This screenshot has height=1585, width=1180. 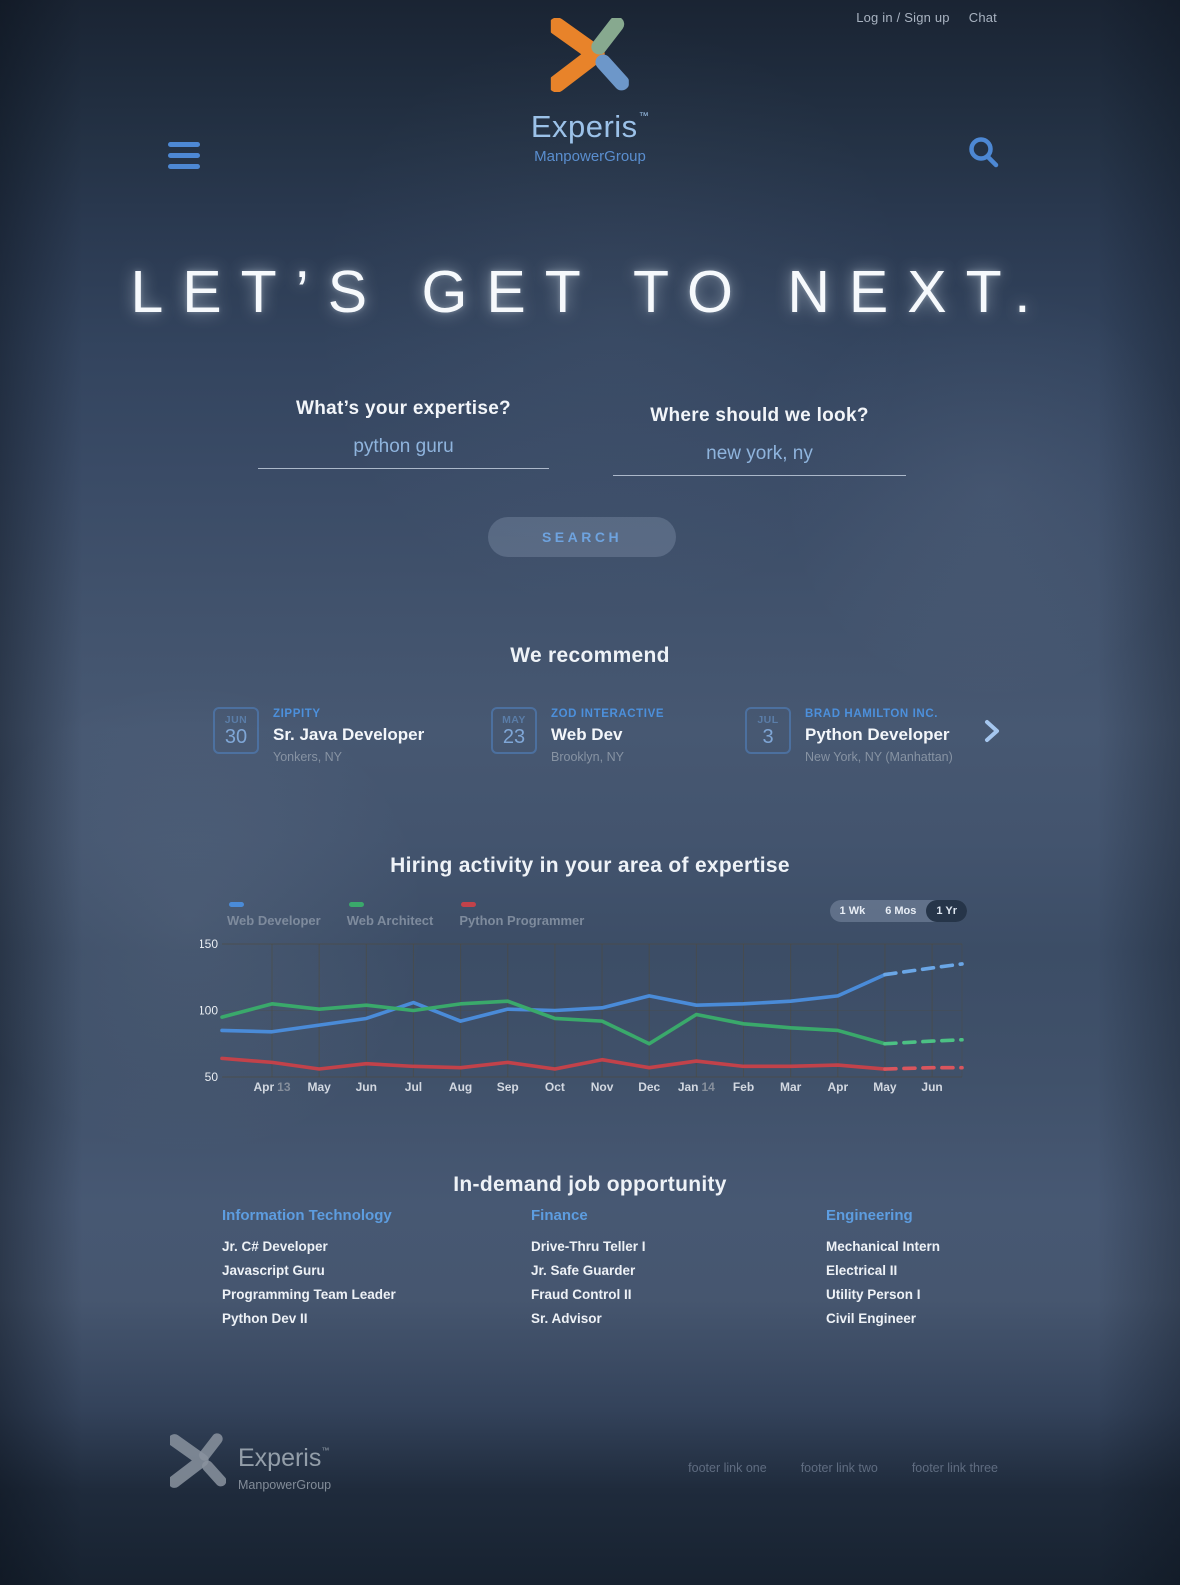 I want to click on in-demand-title: In-demand job opportunity, so click(x=590, y=1184).